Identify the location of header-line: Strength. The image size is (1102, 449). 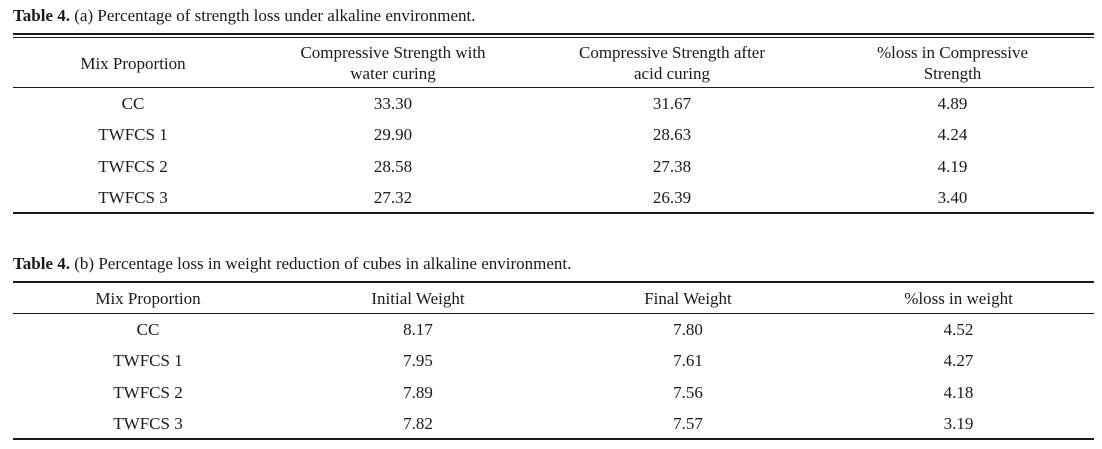
(952, 73).